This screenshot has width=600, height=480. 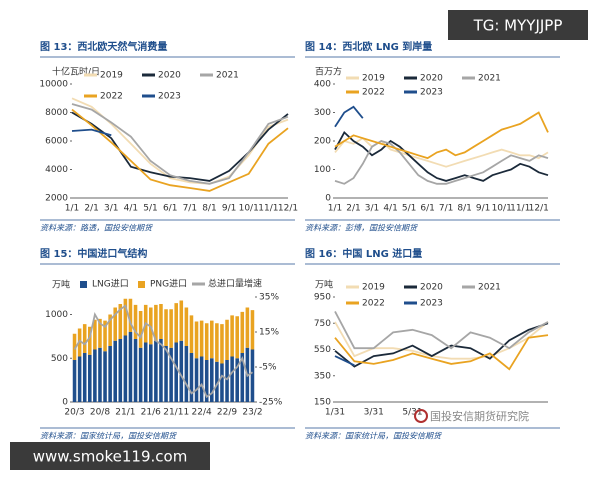 What do you see at coordinates (125, 413) in the screenshot?
I see `x-tick-label: 21/1` at bounding box center [125, 413].